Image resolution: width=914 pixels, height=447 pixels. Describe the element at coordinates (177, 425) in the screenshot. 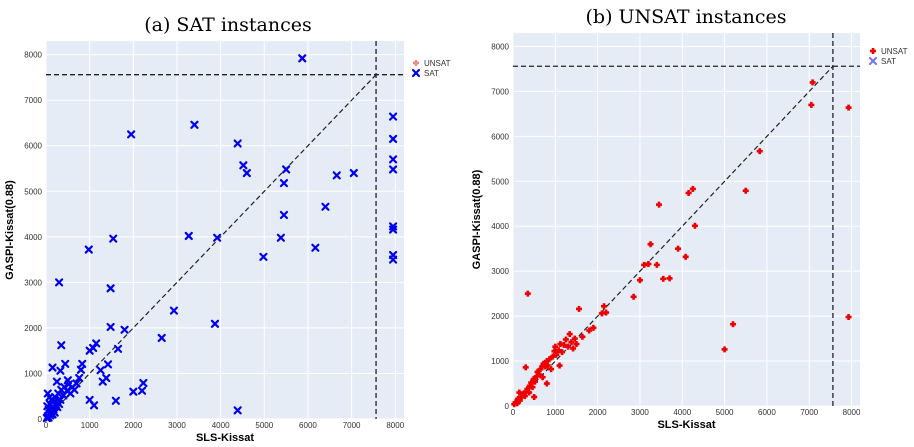

I see `x-tick-label: 3000` at that location.